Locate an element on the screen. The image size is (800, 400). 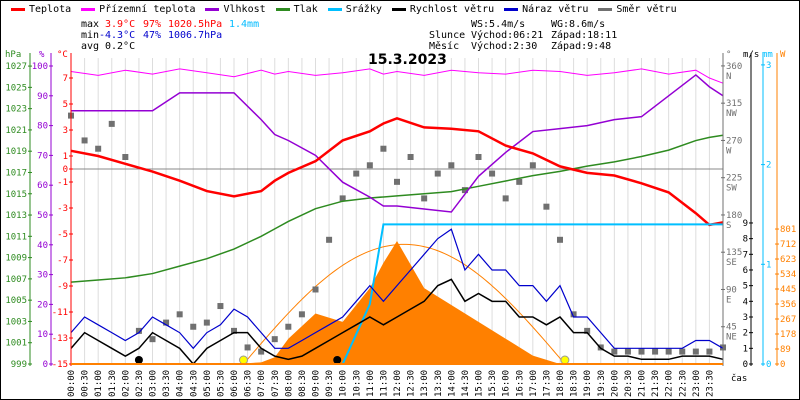
pressure-tick-label: 1013 is located at coordinates (16, 216).